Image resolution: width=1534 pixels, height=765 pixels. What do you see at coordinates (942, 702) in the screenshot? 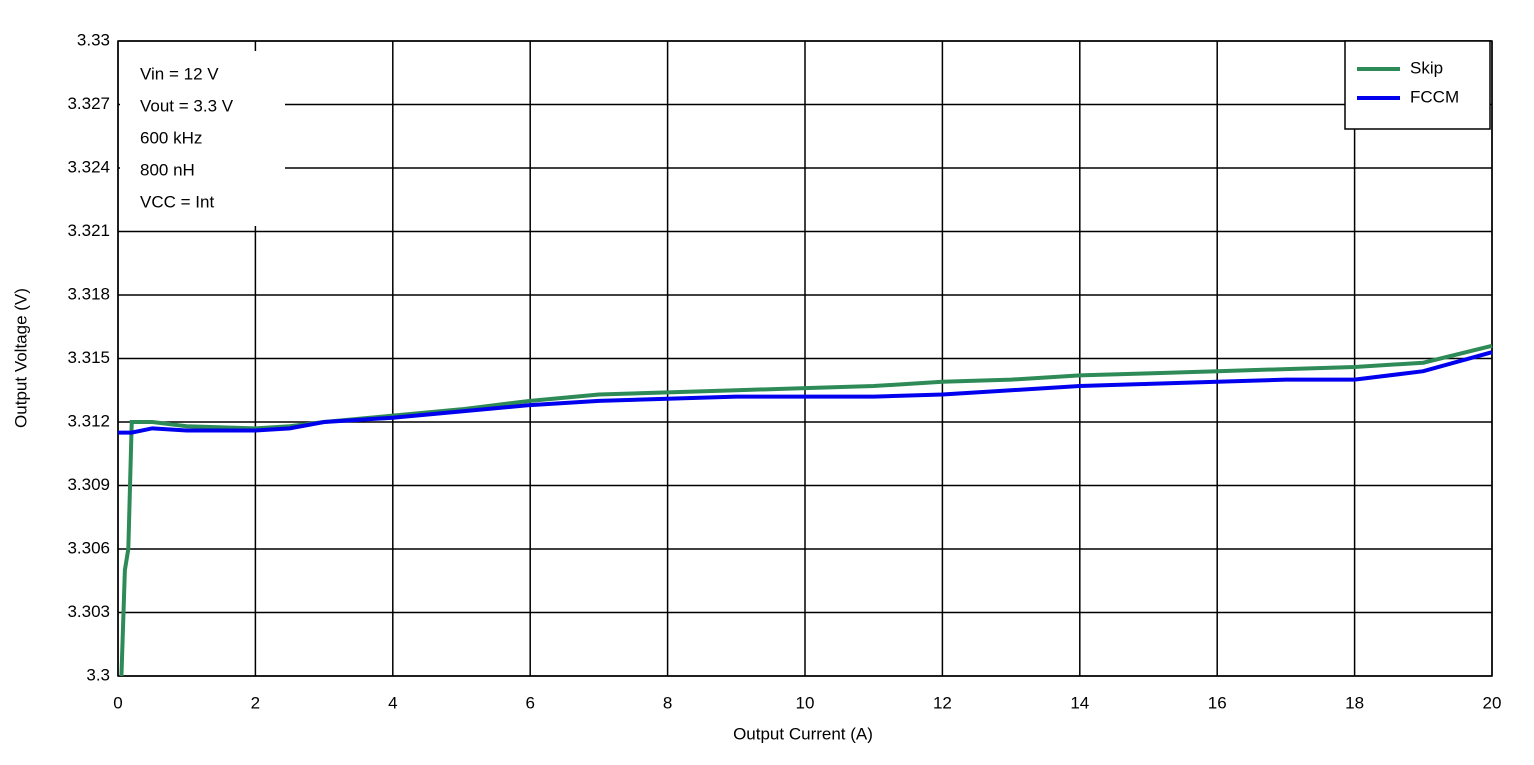
I see `x-tick-label: 12` at bounding box center [942, 702].